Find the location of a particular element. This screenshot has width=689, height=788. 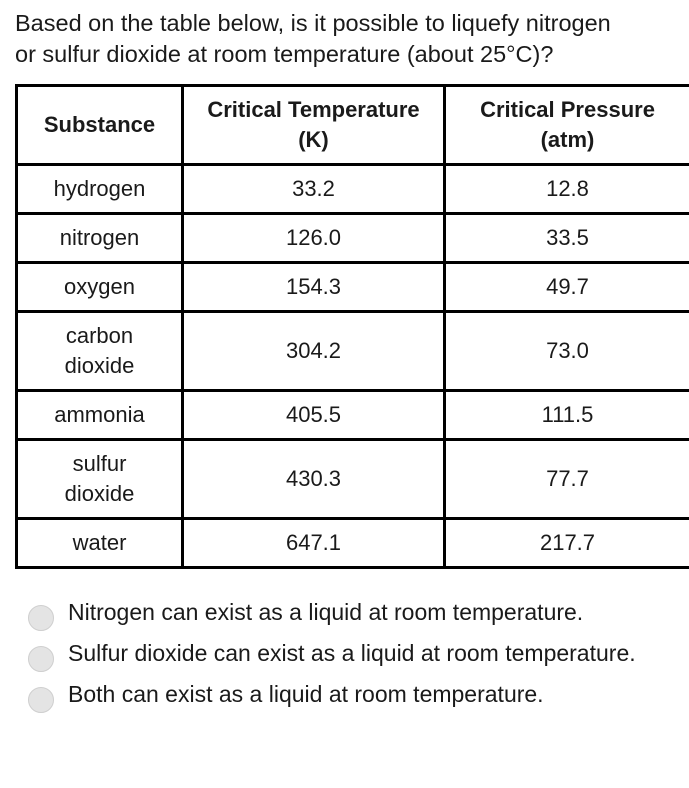

substance-cell: ammonia is located at coordinates (99, 415).